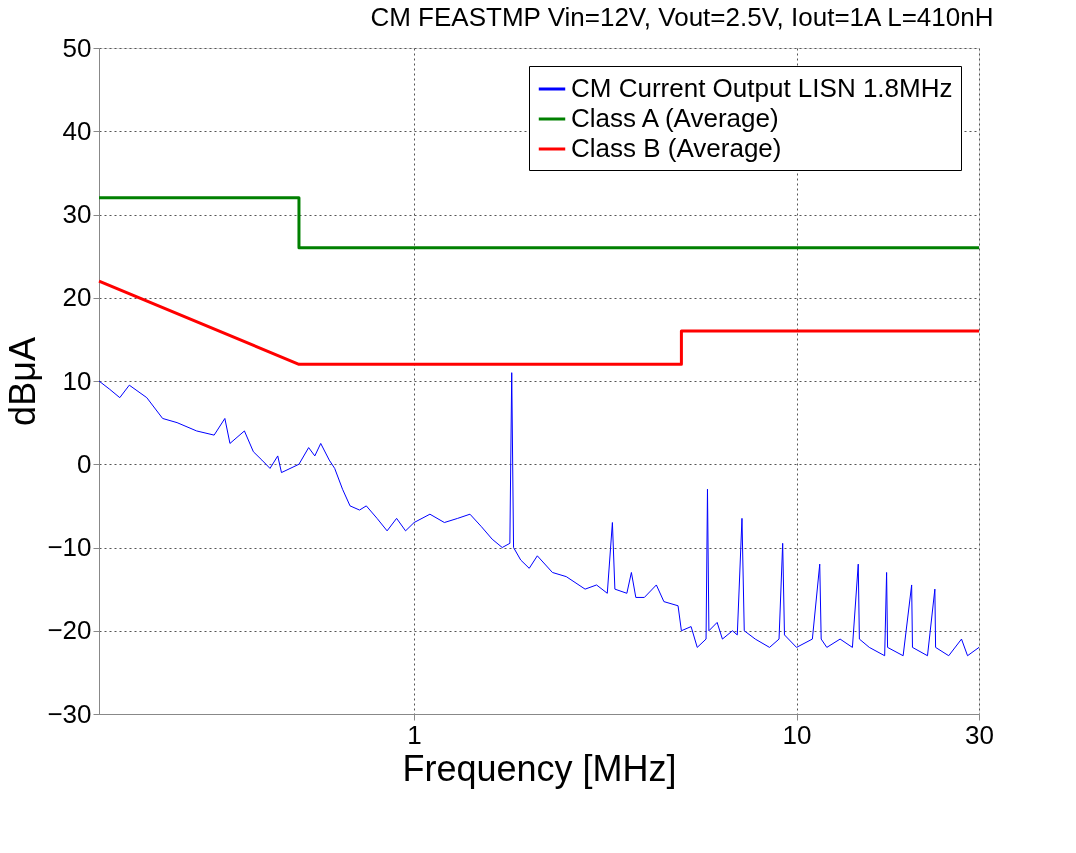 This screenshot has height=853, width=1076. Describe the element at coordinates (69, 630) in the screenshot. I see `y-tick-label: −20` at that location.